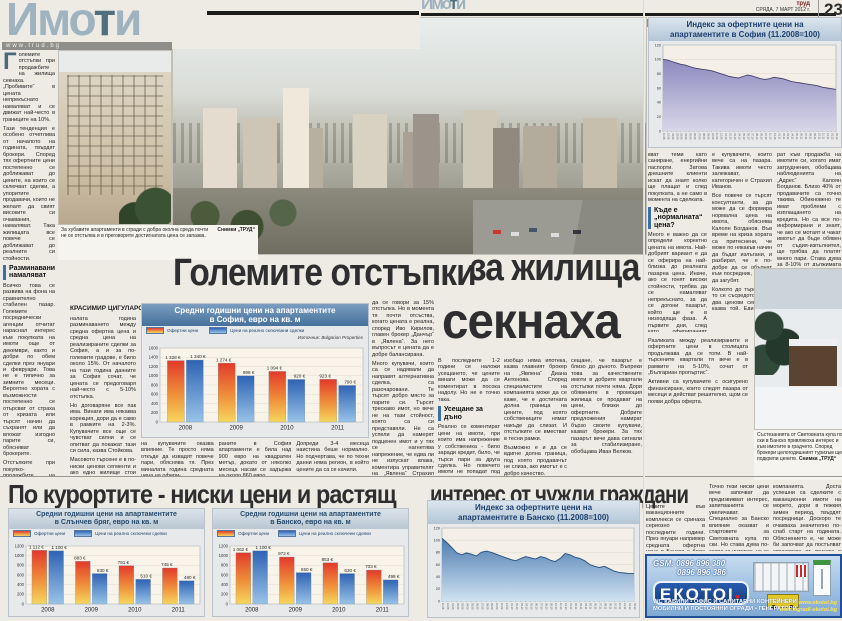  I want to click on svg-text: 1 062 €, so click(241, 549).